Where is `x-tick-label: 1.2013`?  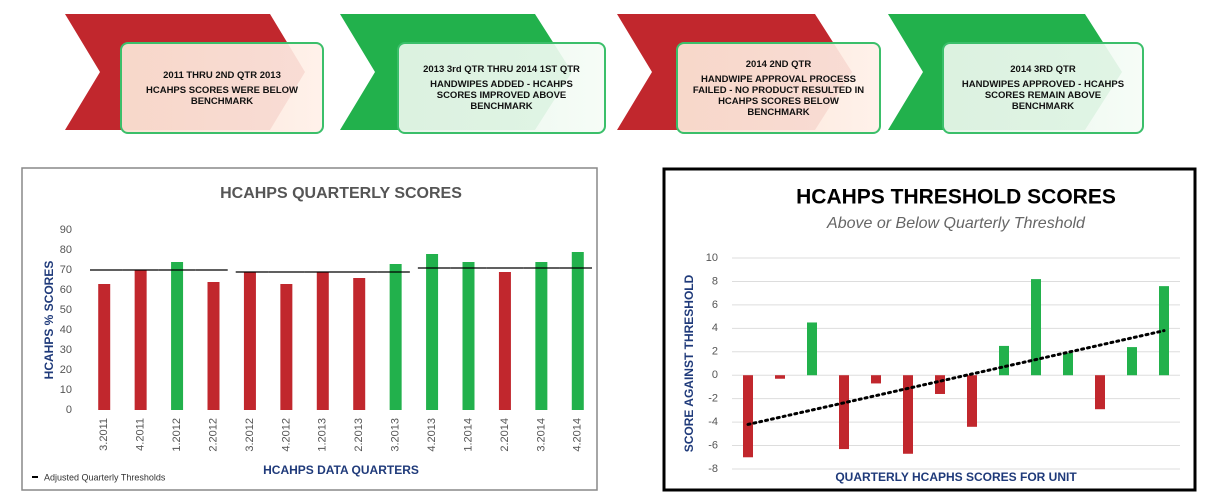
x-tick-label: 1.2013 is located at coordinates (323, 435).